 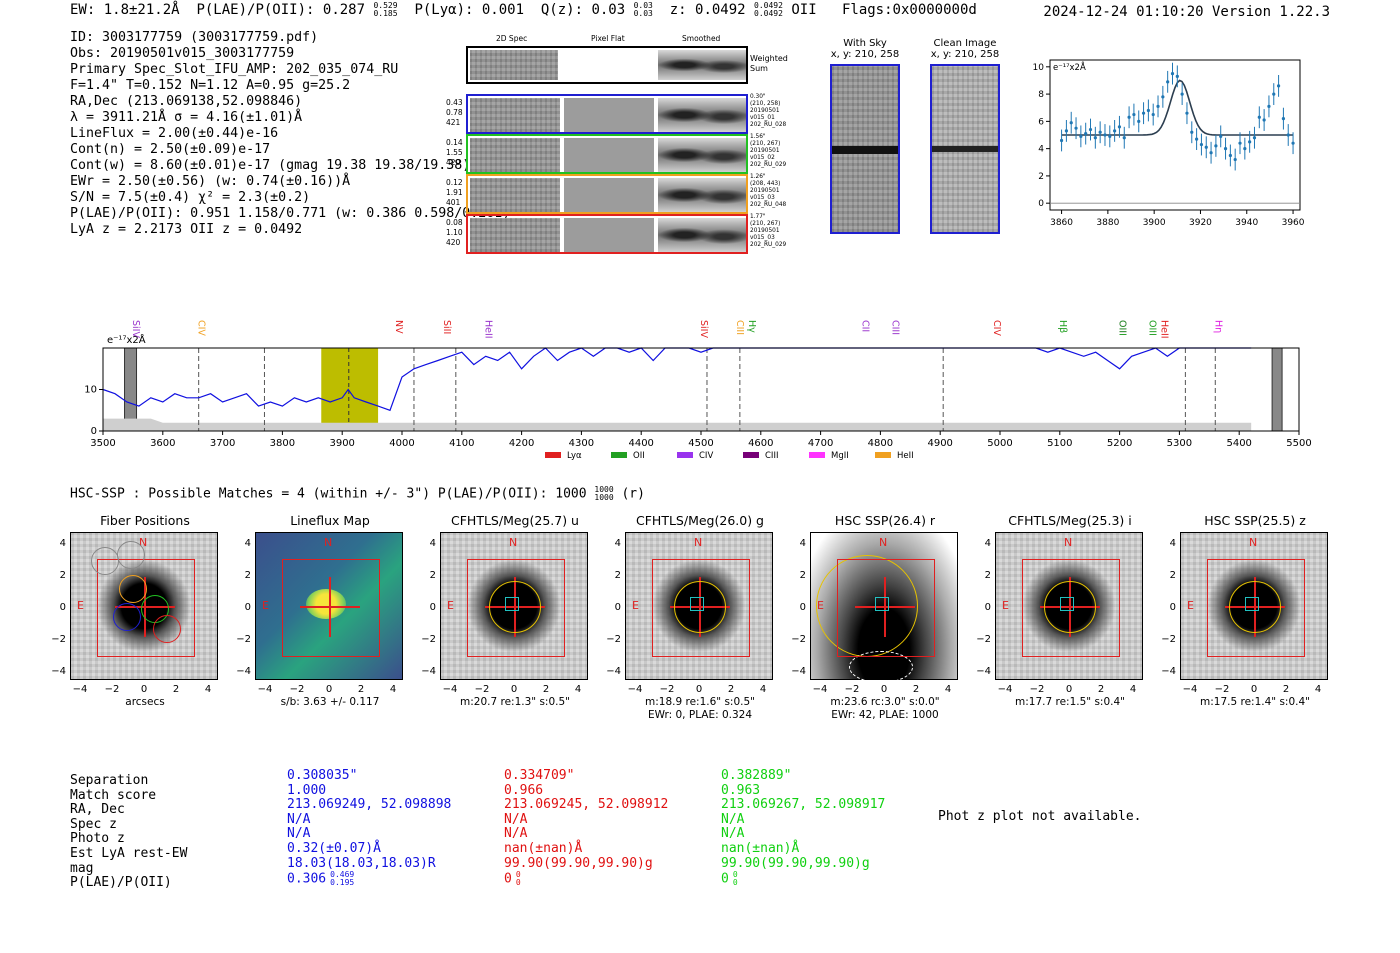 I want to click on col-header-smoothed: Smoothed, so click(x=701, y=38).